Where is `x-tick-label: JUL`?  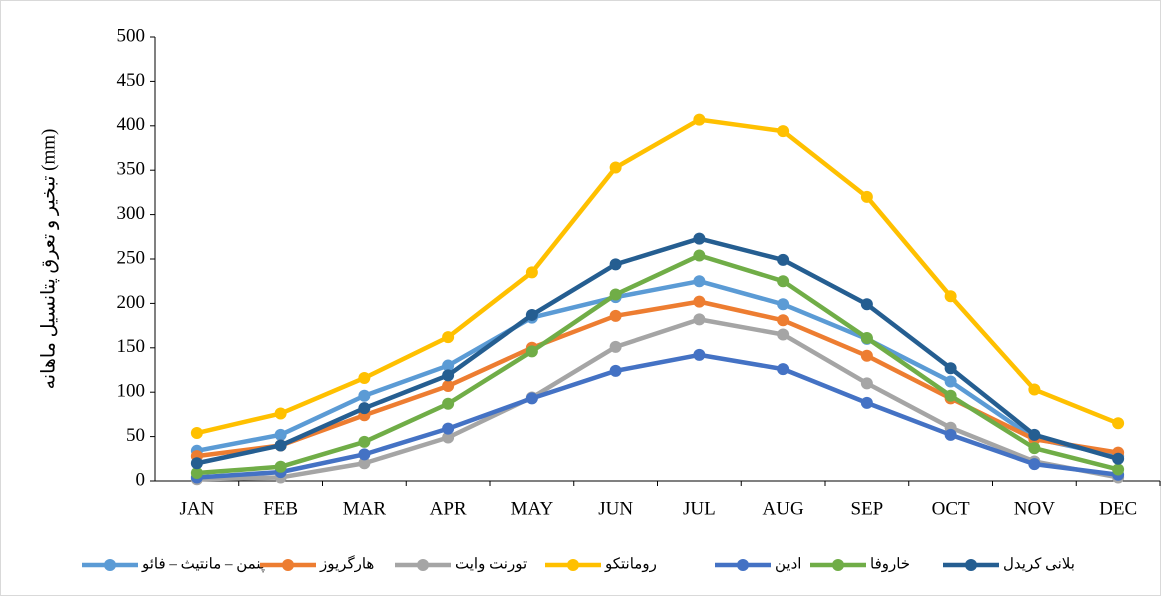 x-tick-label: JUL is located at coordinates (699, 508).